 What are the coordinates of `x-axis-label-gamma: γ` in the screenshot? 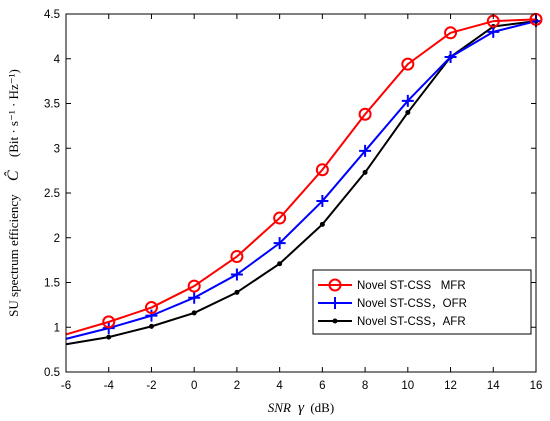 It's located at (301, 408).